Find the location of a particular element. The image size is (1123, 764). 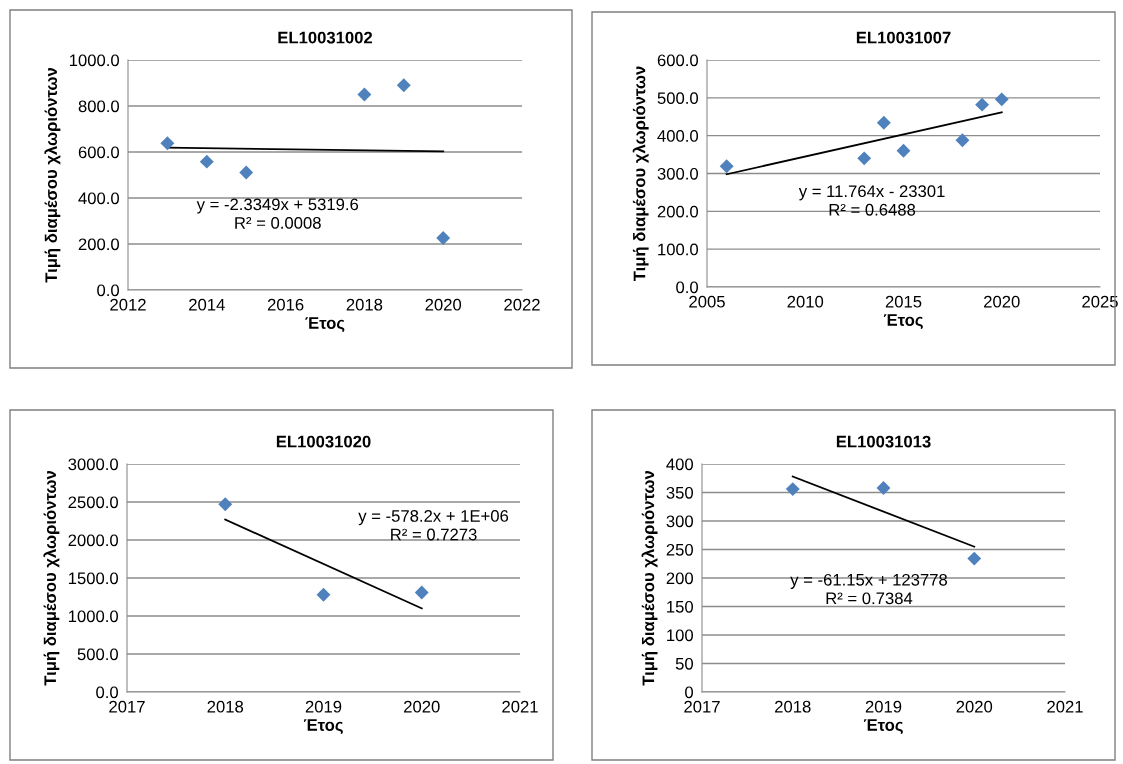

chart-title: EL10031007 is located at coordinates (903, 37).